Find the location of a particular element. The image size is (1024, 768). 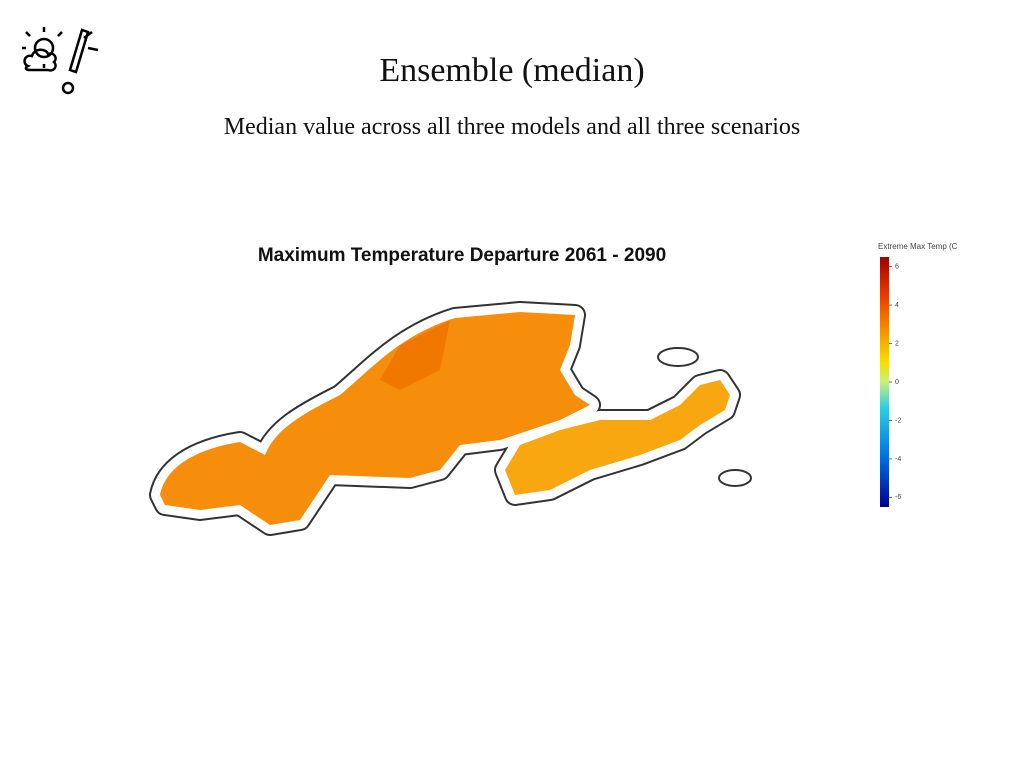

legend-tick-label: 0 is located at coordinates (897, 382).